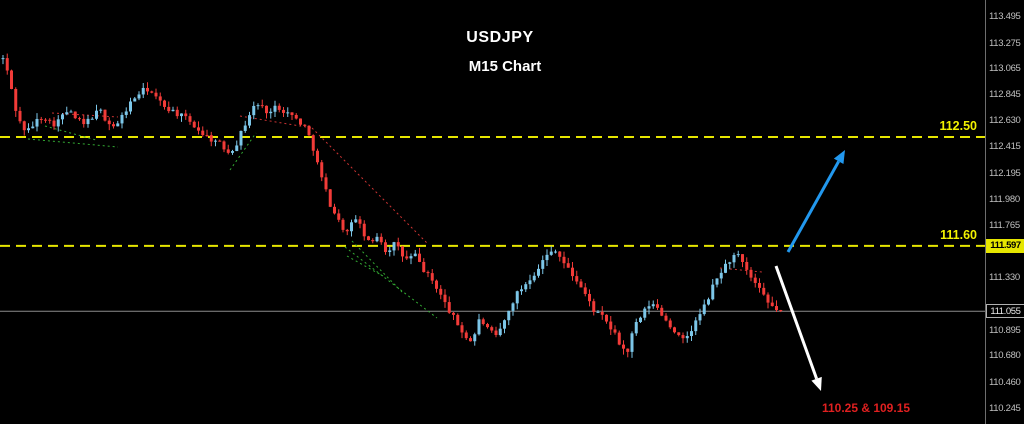 The width and height of the screenshot is (1024, 424). What do you see at coordinates (1005, 311) in the screenshot?
I see `bid-price-tag: 111.055` at bounding box center [1005, 311].